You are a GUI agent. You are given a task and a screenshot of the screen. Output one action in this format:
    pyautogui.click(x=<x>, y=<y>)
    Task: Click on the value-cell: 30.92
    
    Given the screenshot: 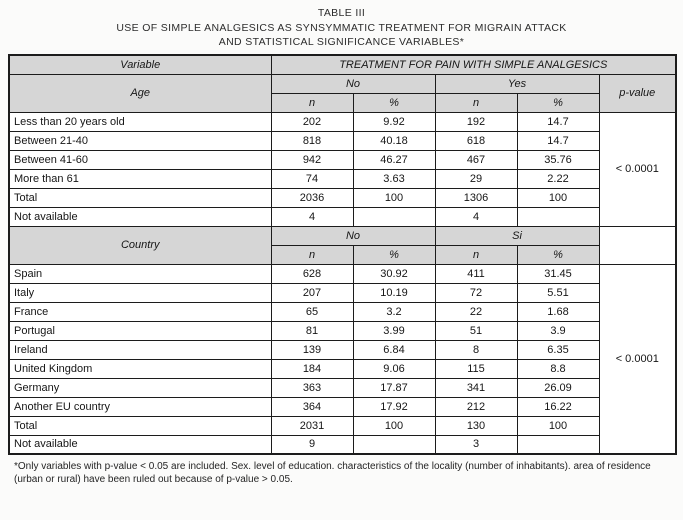 What is the action you would take?
    pyautogui.click(x=394, y=273)
    